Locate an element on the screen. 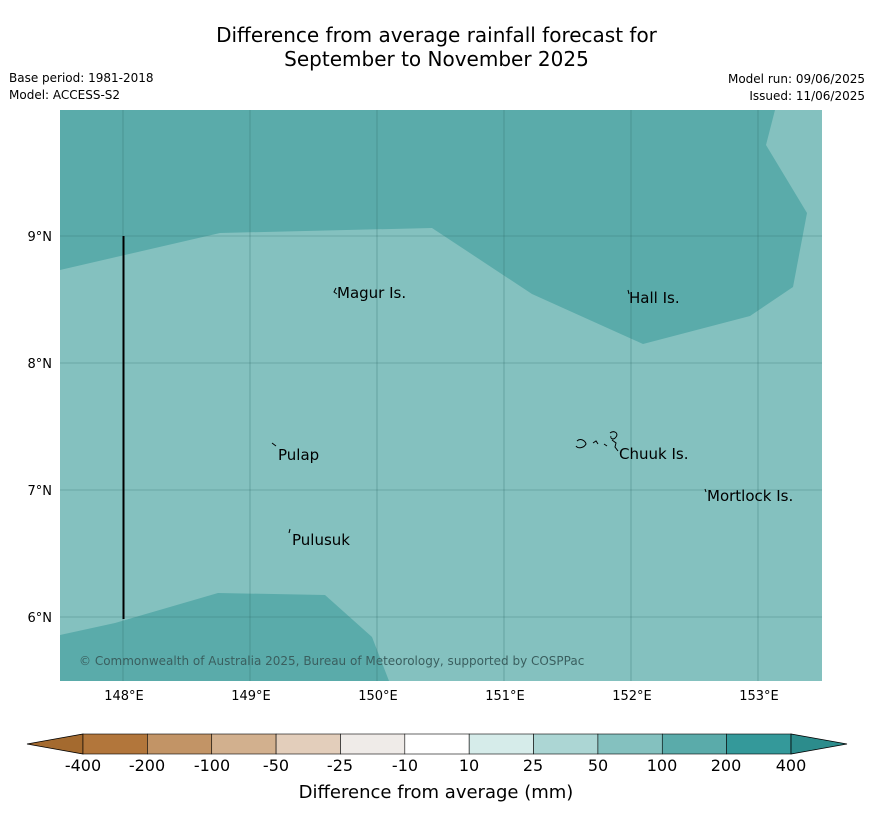 The image size is (873, 816). colorbar-tick: -25 is located at coordinates (340, 765).